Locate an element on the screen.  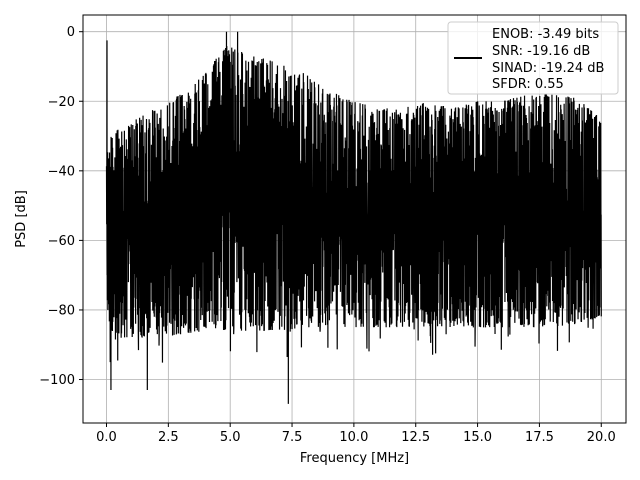
y-axis-label: PSD [dB] is located at coordinates (21, 219).